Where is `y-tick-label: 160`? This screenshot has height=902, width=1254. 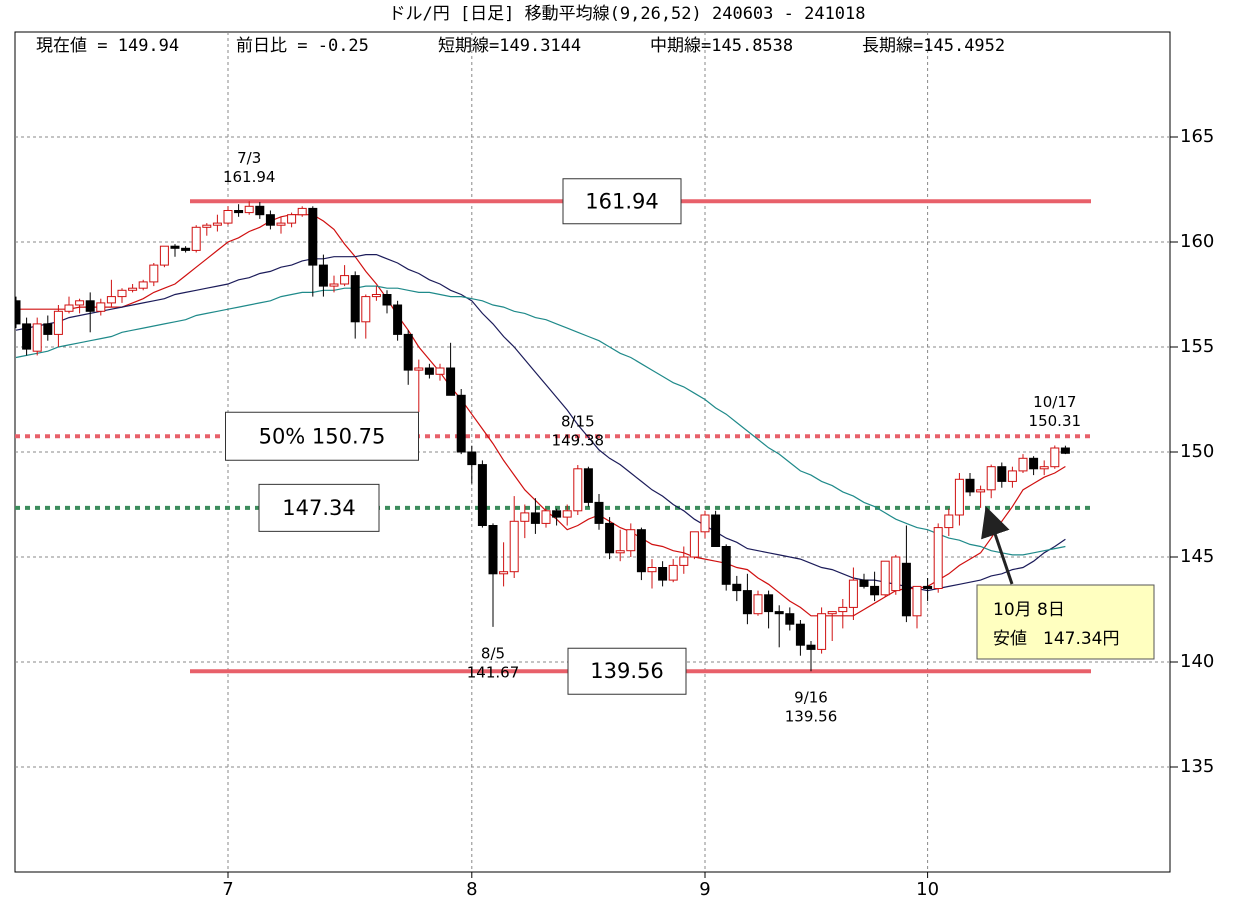 y-tick-label: 160 is located at coordinates (1197, 241).